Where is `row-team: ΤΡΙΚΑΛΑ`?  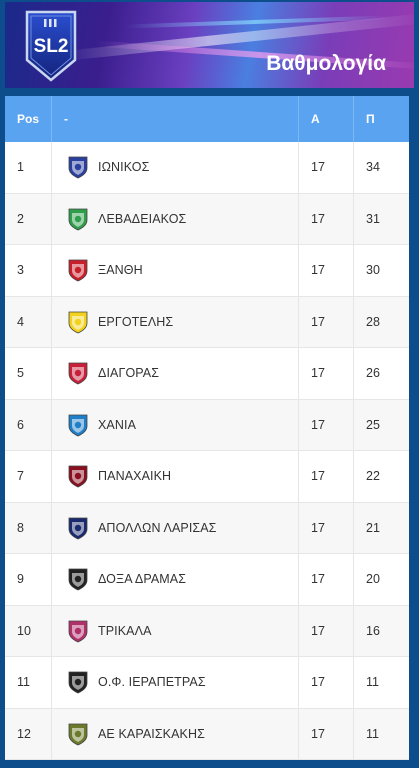
row-team: ΤΡΙΚΑΛΑ is located at coordinates (175, 630).